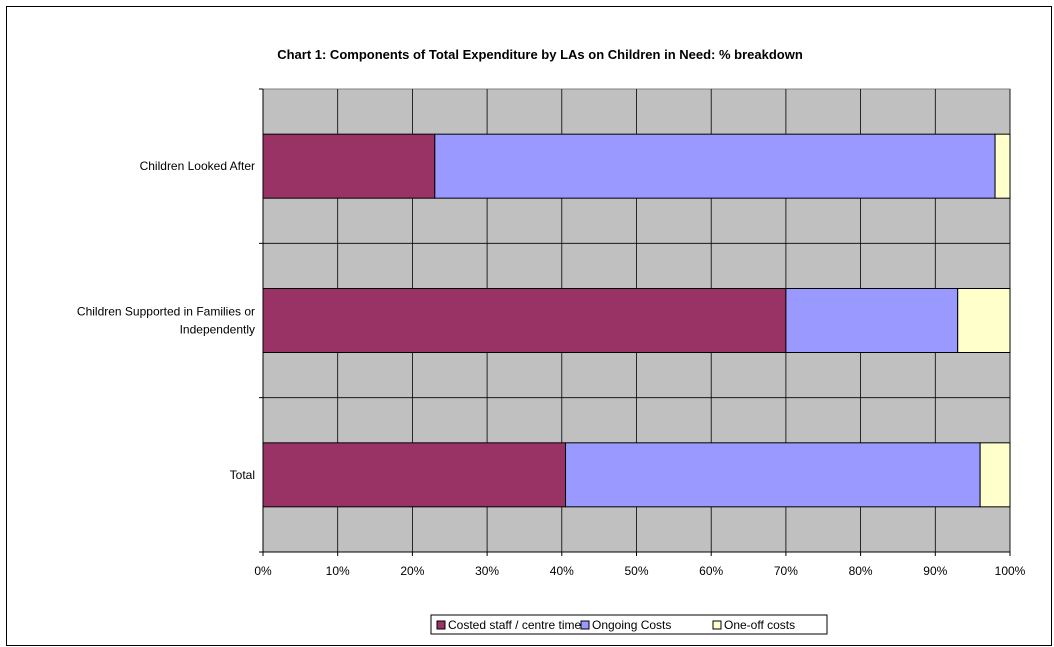 This screenshot has width=1054, height=647. I want to click on category-label: Children Looked After, so click(197, 166).